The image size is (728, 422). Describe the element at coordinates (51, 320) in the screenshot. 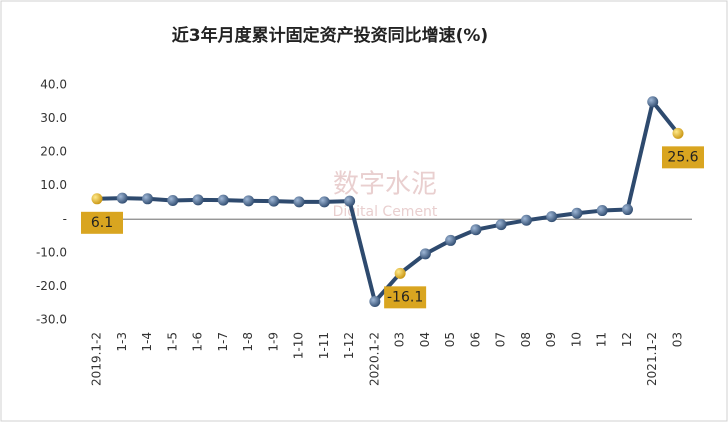

I see `y-tick-label: -30.0` at that location.